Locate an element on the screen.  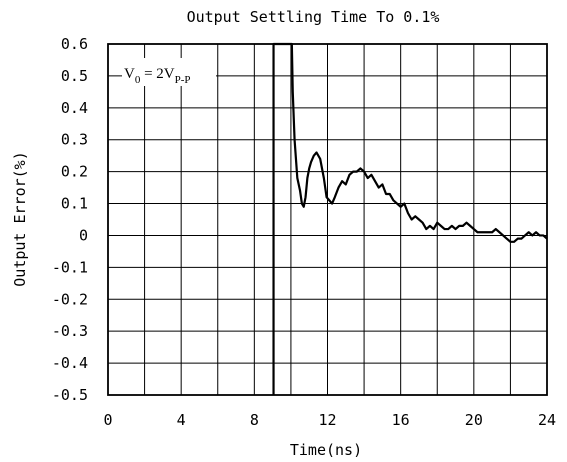
annotation-text: V0 = 2VP-P is located at coordinates (157, 76).